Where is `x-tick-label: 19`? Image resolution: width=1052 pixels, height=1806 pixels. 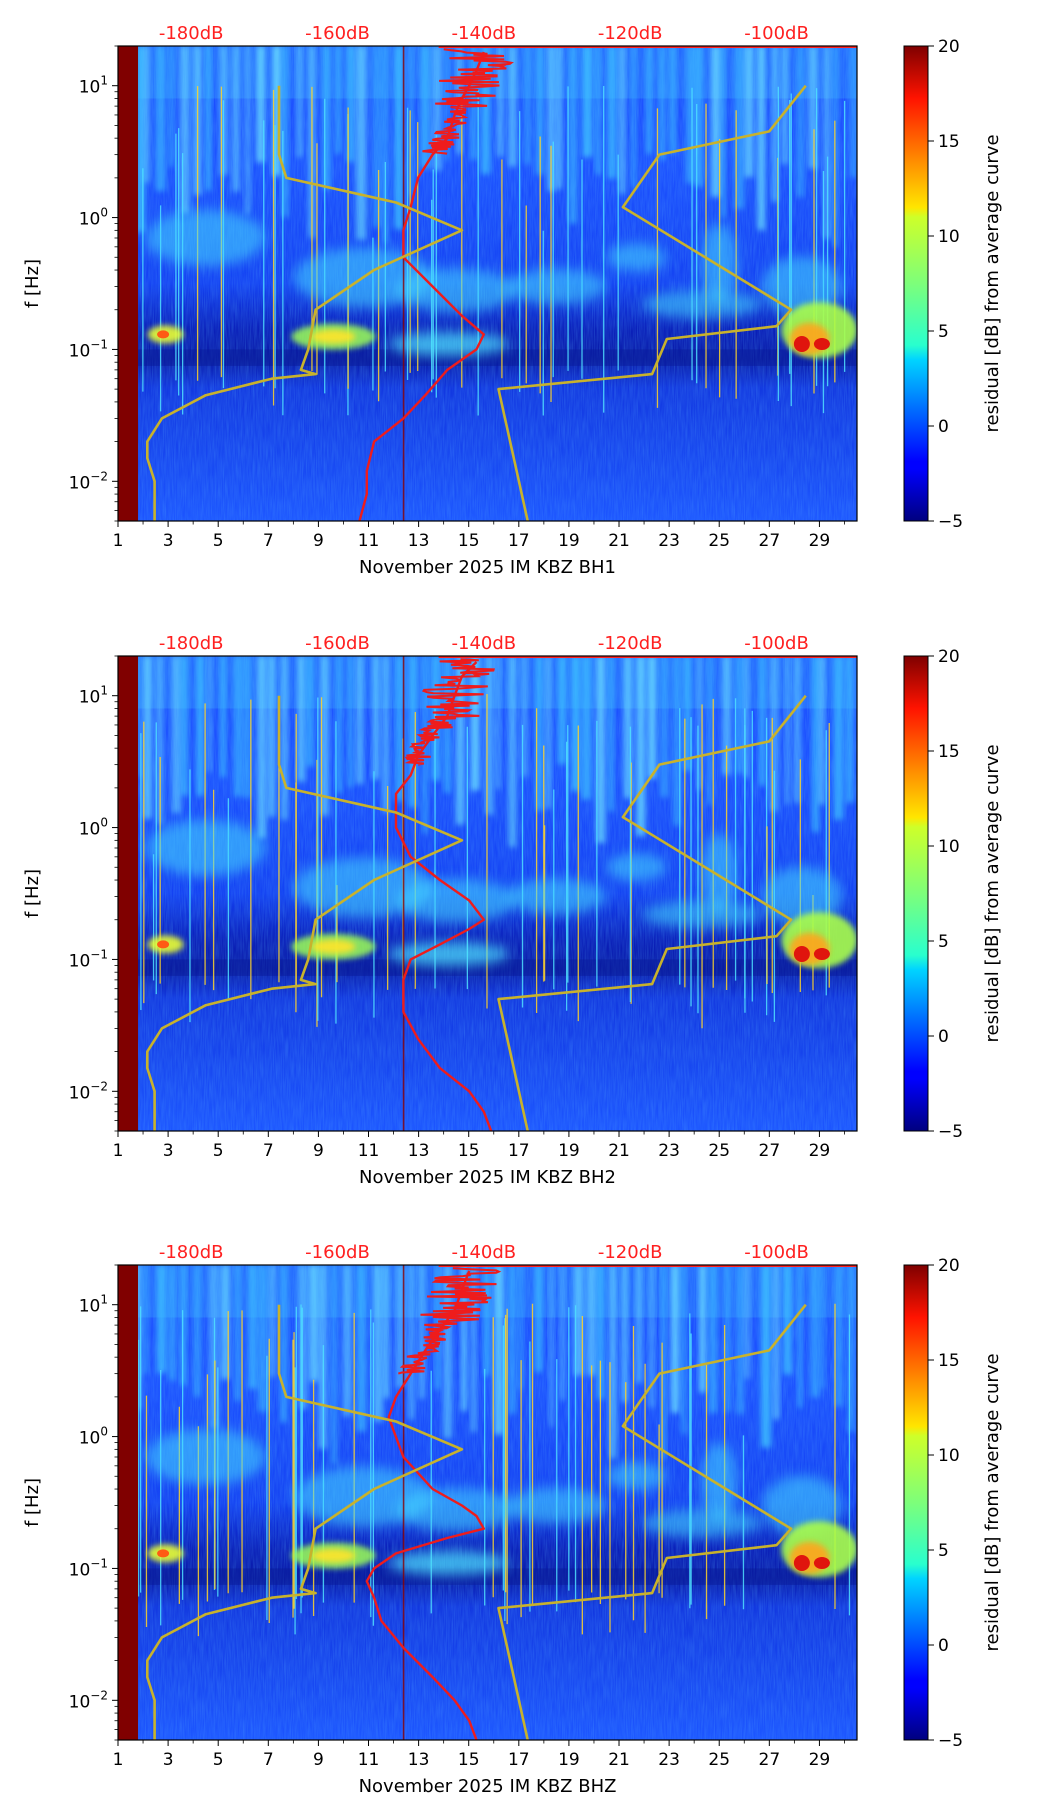
x-tick-label: 19 is located at coordinates (569, 1151).